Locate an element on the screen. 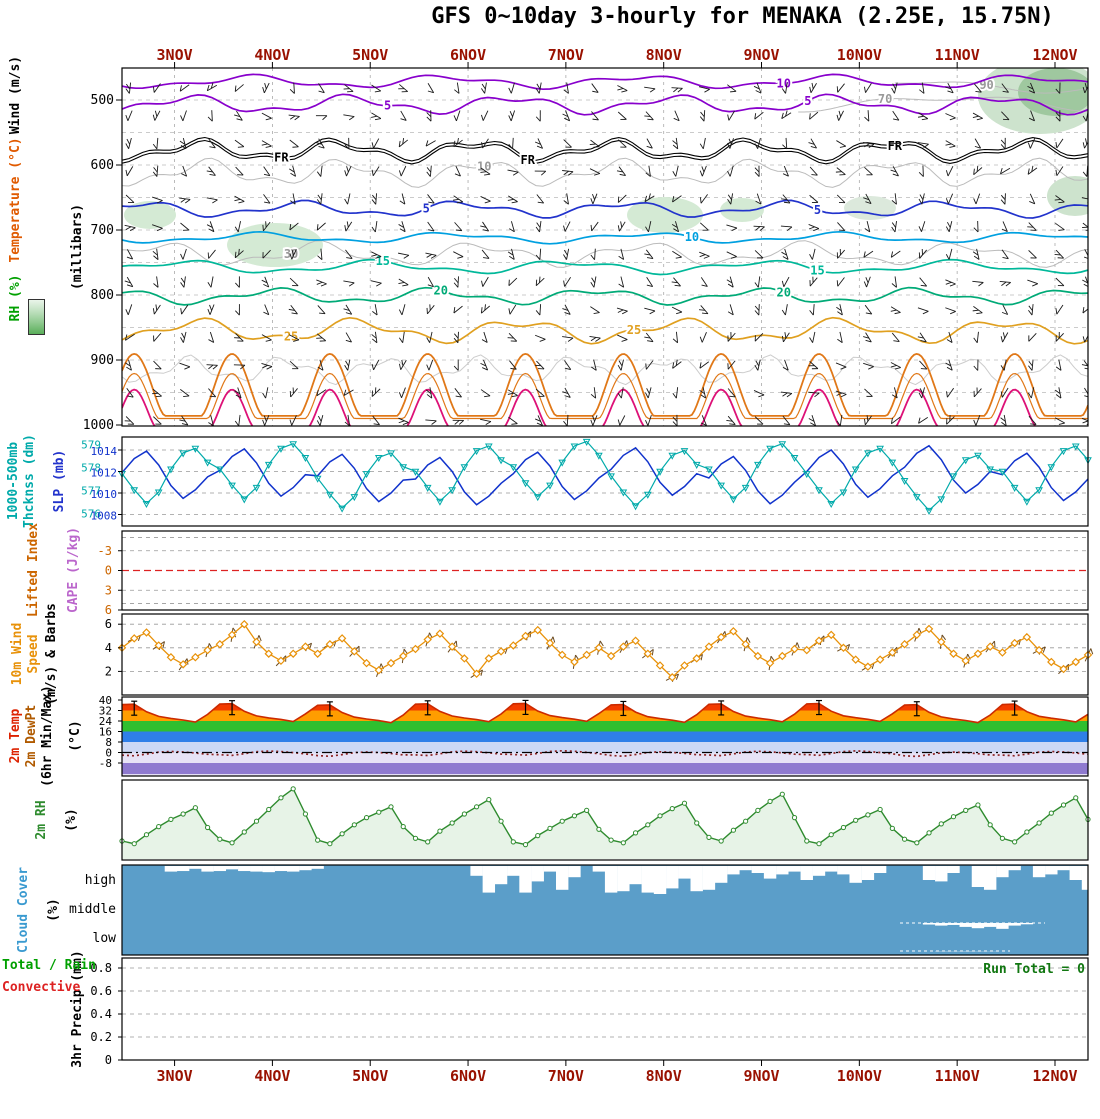 The image size is (1100, 1119). svg-text: -3 is located at coordinates (105, 551).